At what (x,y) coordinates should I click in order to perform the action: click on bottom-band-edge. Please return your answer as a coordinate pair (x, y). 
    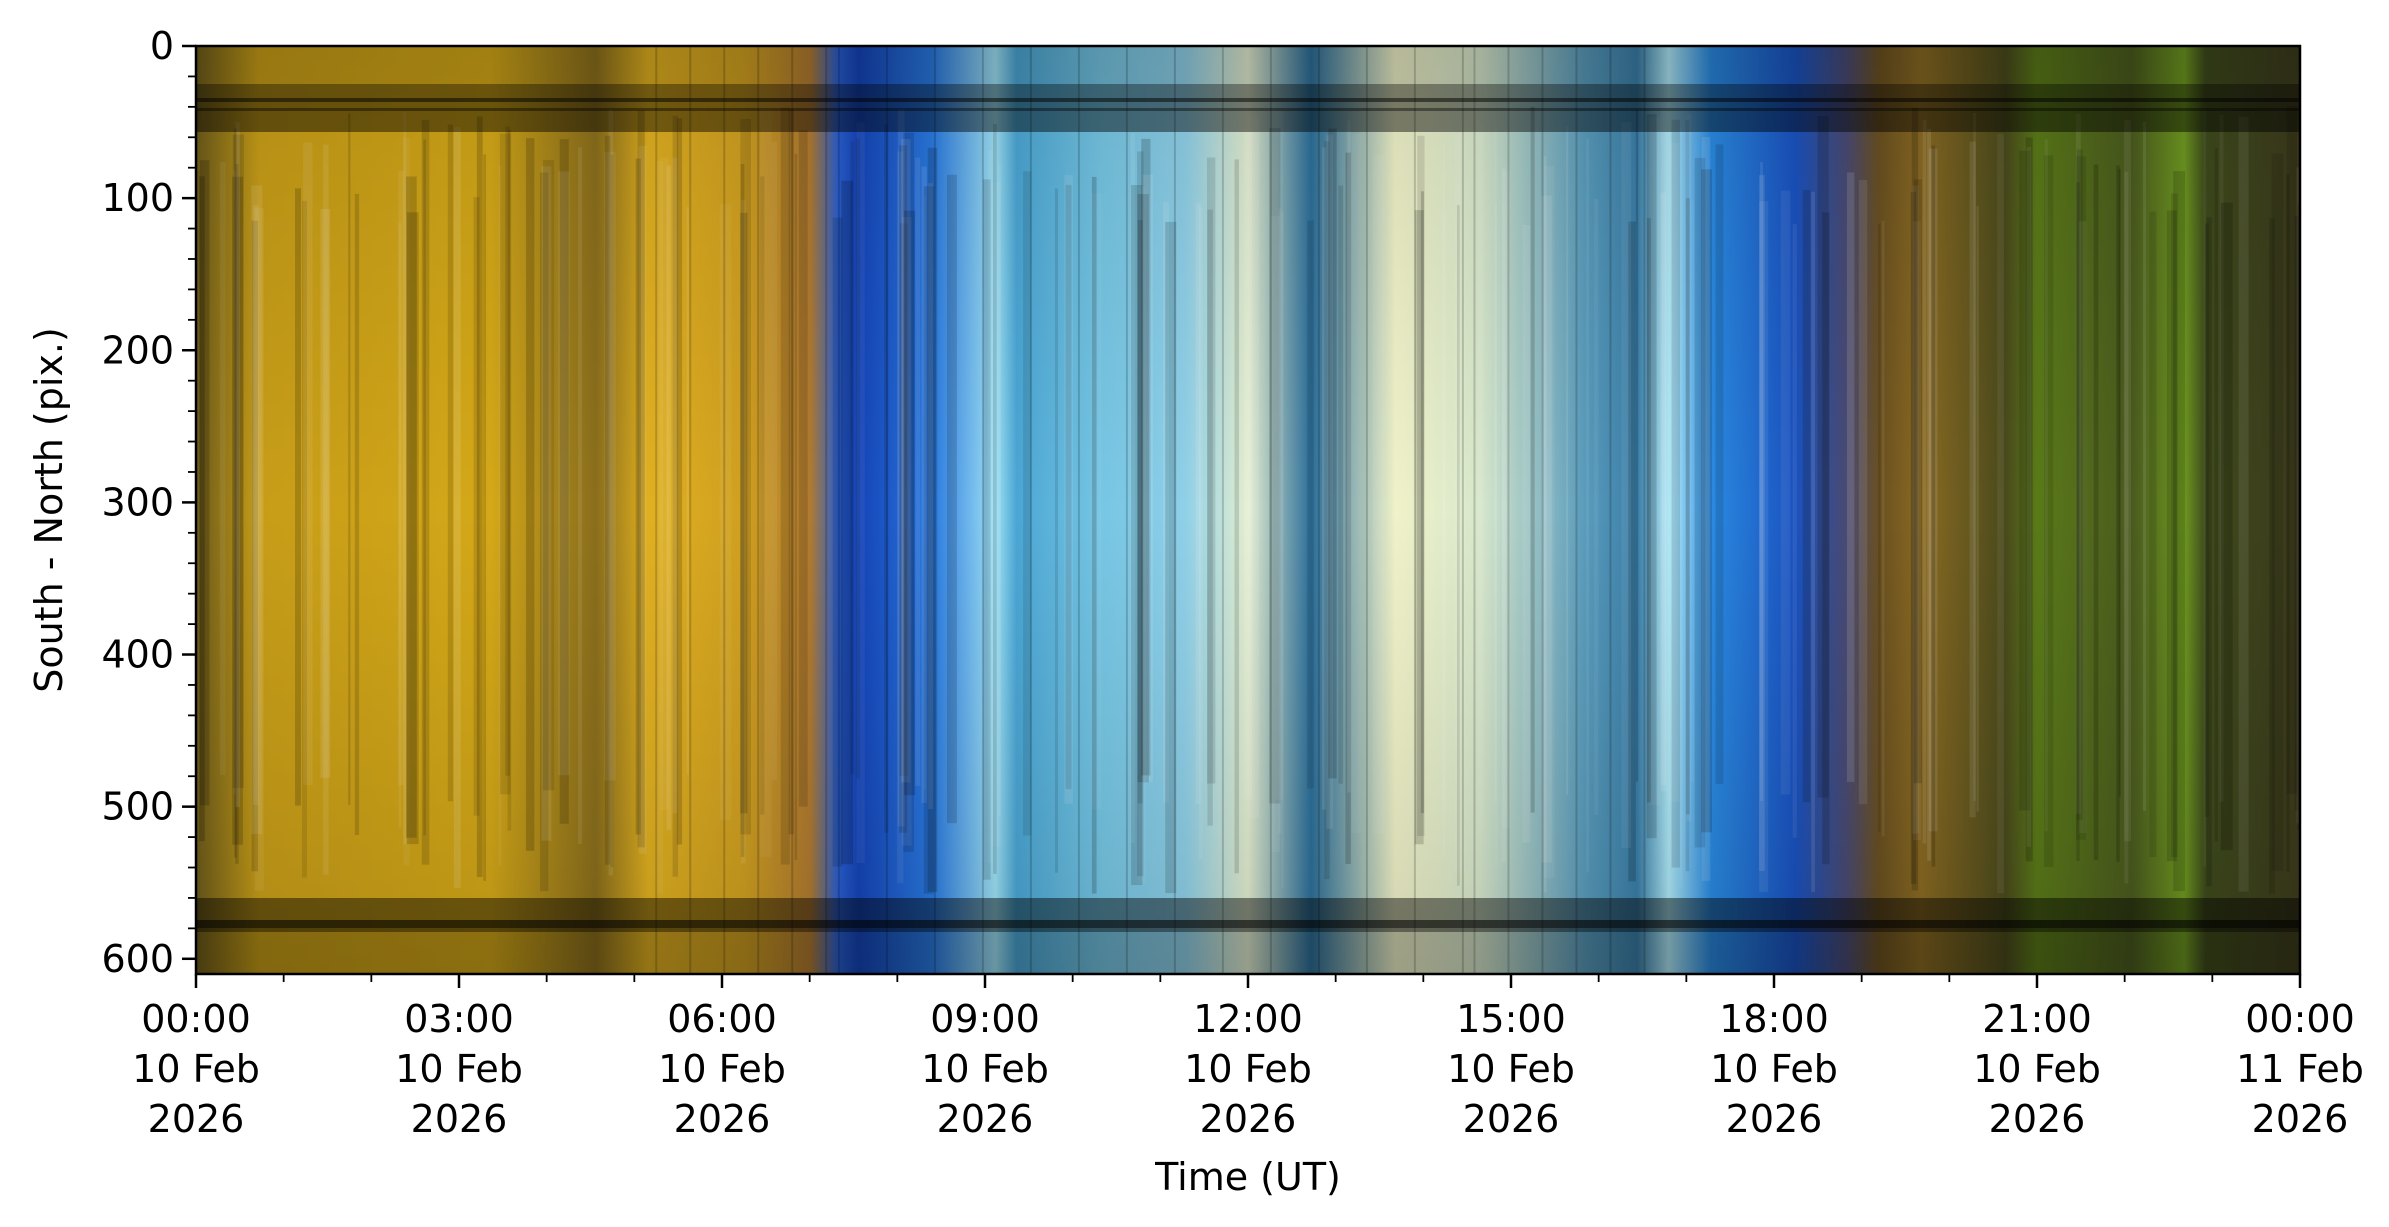
    Looking at the image, I should click on (1248, 953).